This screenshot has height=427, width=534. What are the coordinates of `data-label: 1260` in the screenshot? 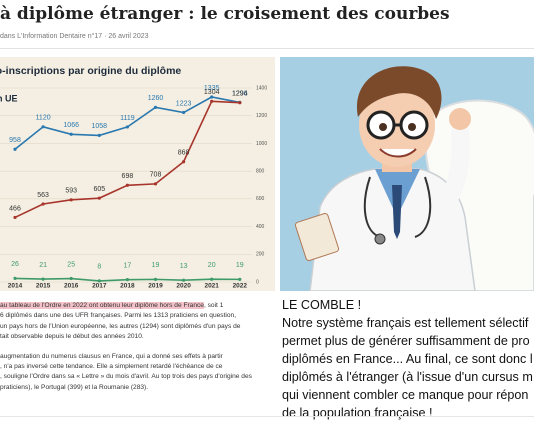 It's located at (156, 98).